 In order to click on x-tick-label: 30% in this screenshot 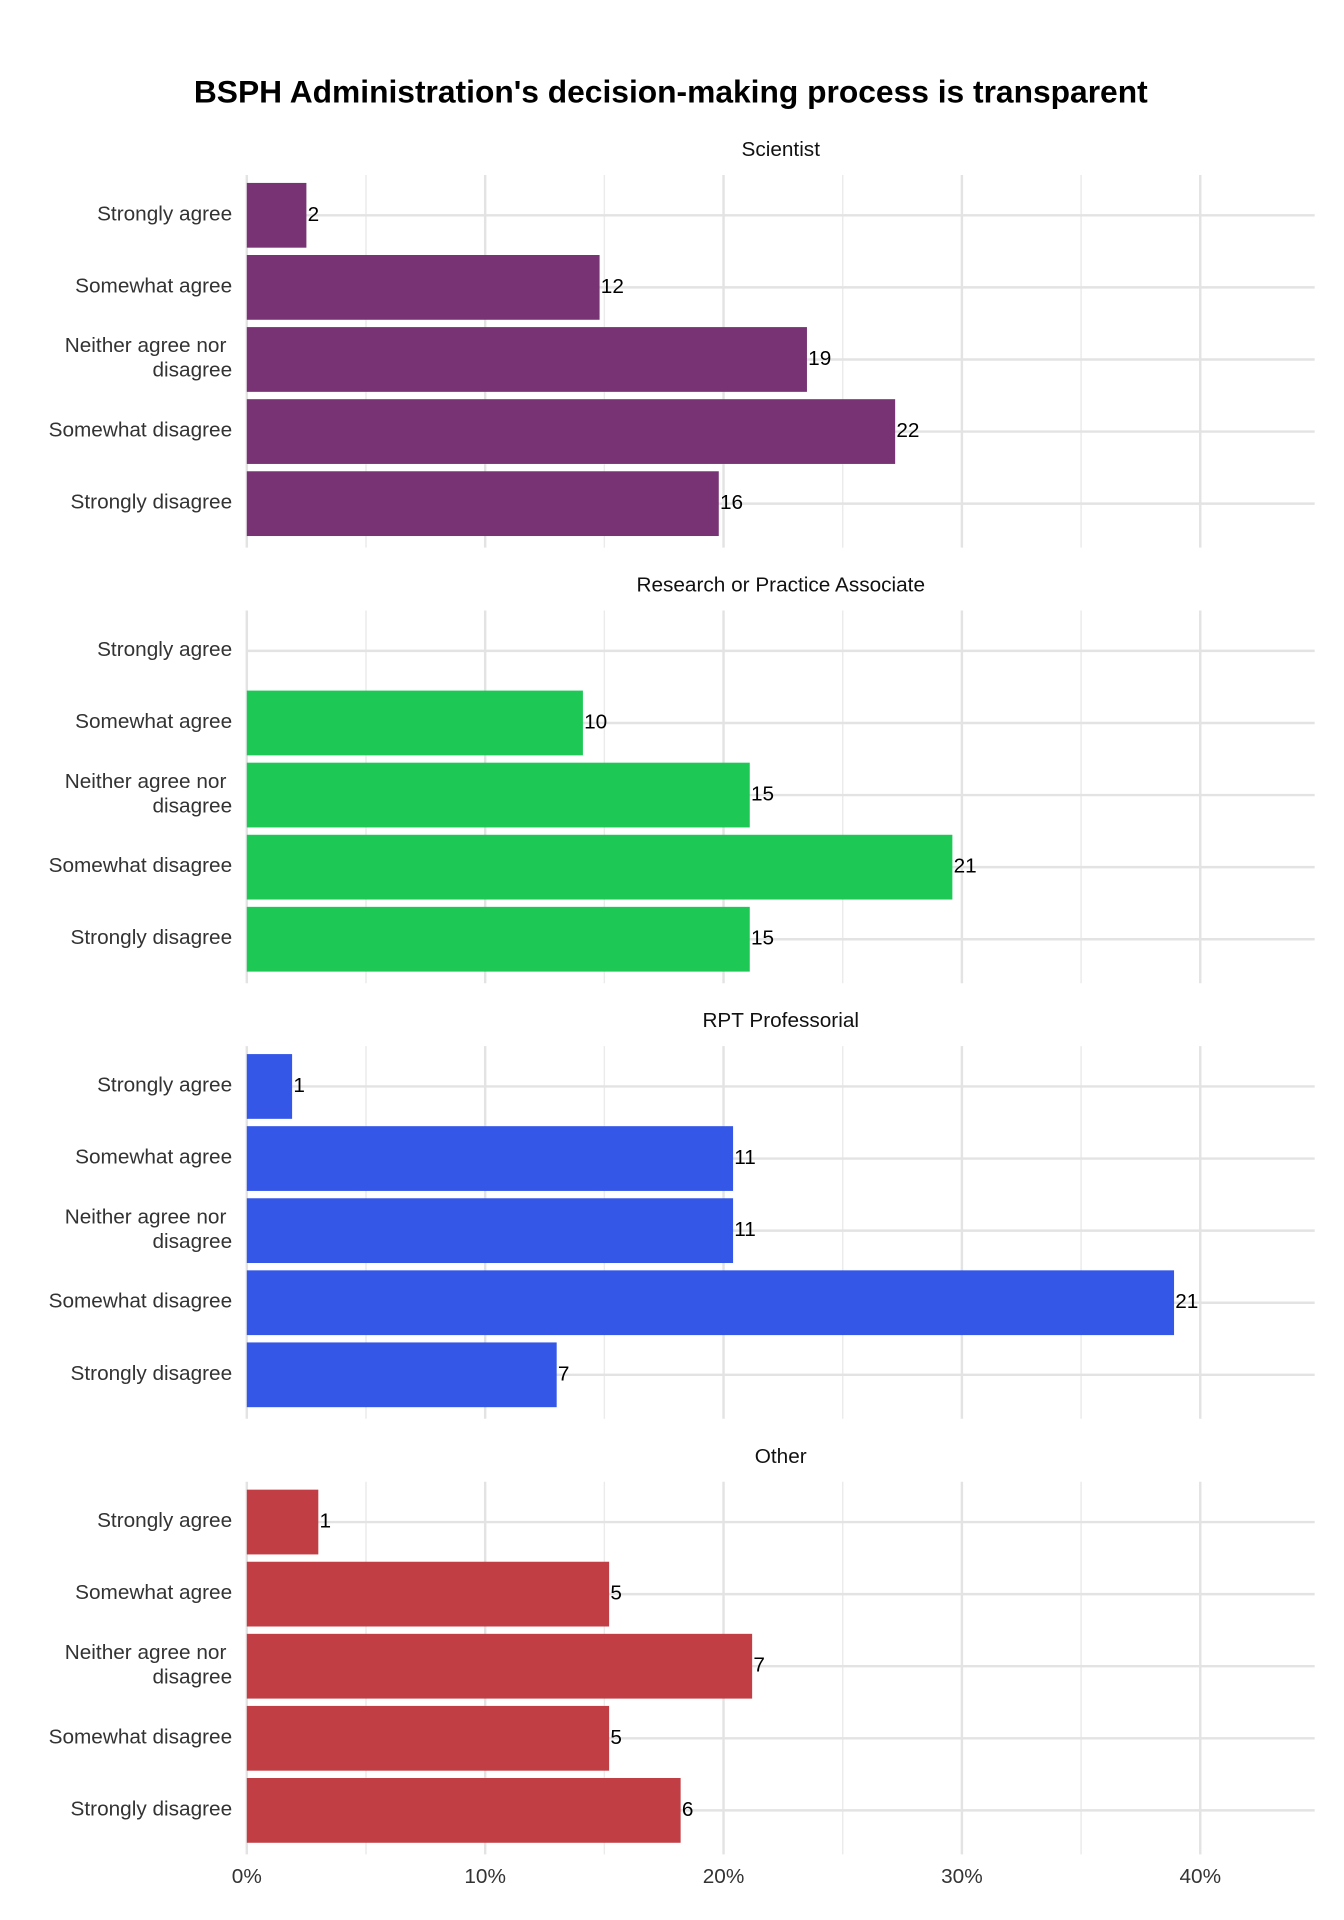, I will do `click(962, 1876)`.